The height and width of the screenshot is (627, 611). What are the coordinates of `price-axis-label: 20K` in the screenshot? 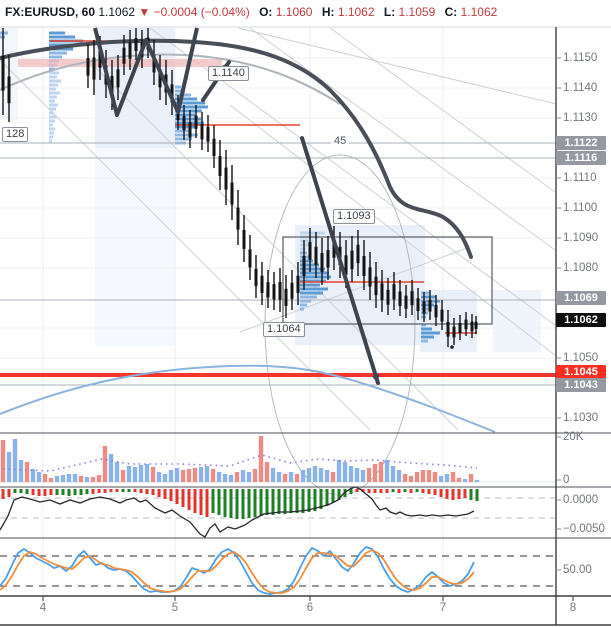 It's located at (573, 437).